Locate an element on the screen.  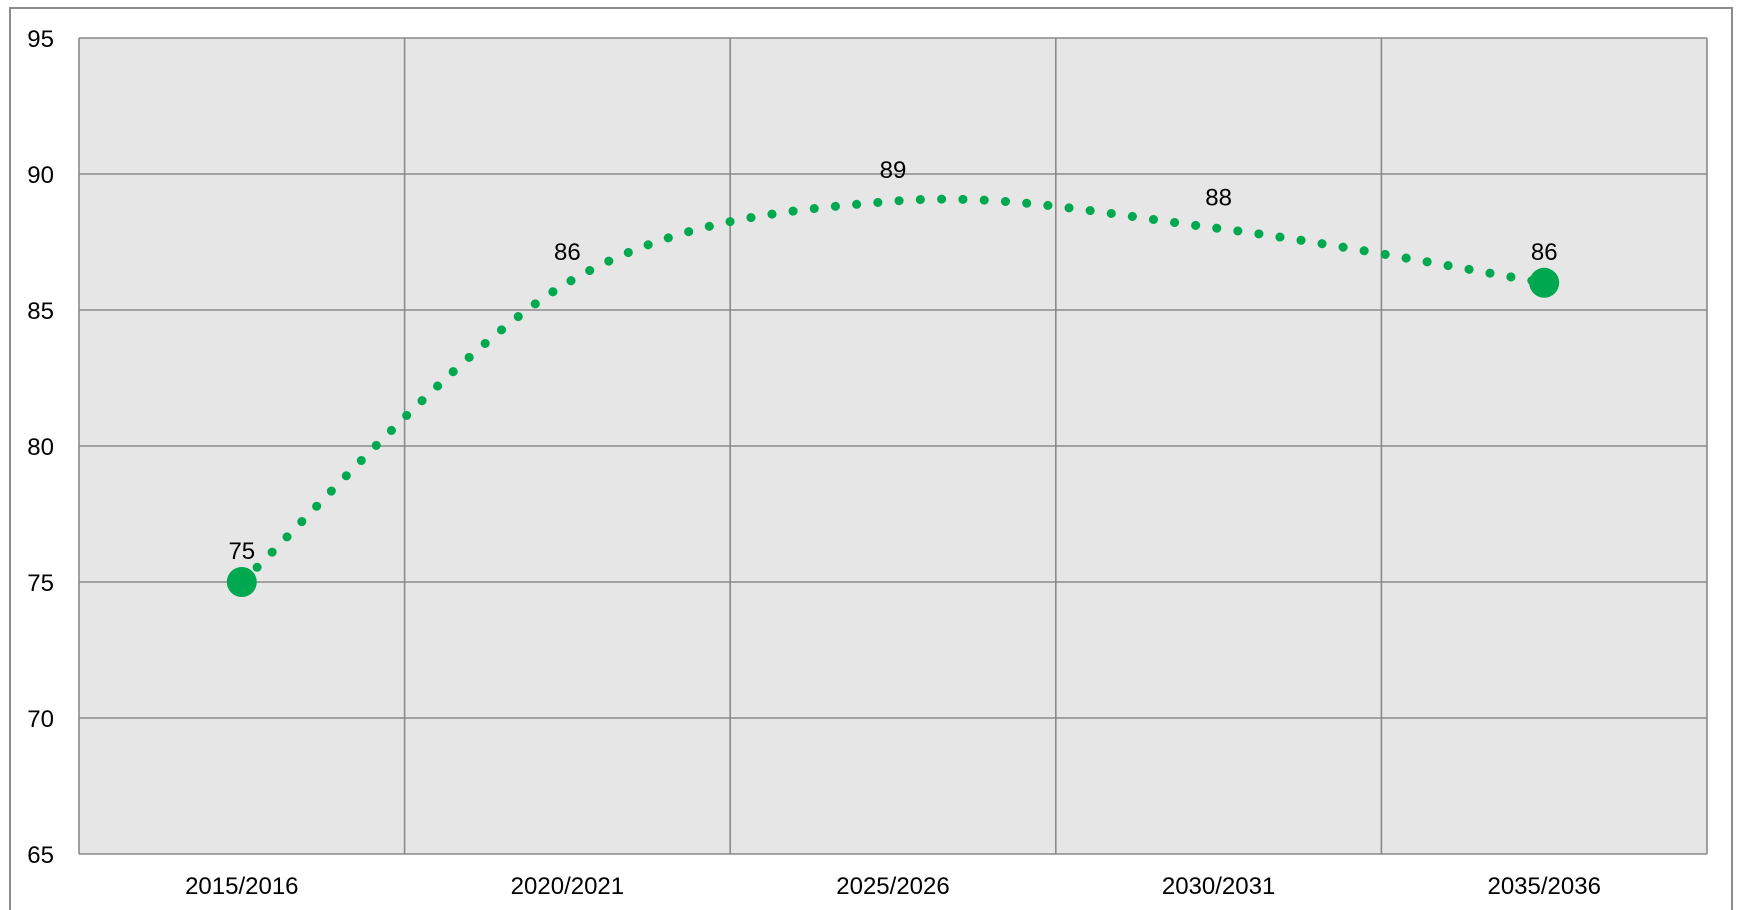
y-tick-label: 90 is located at coordinates (40, 175).